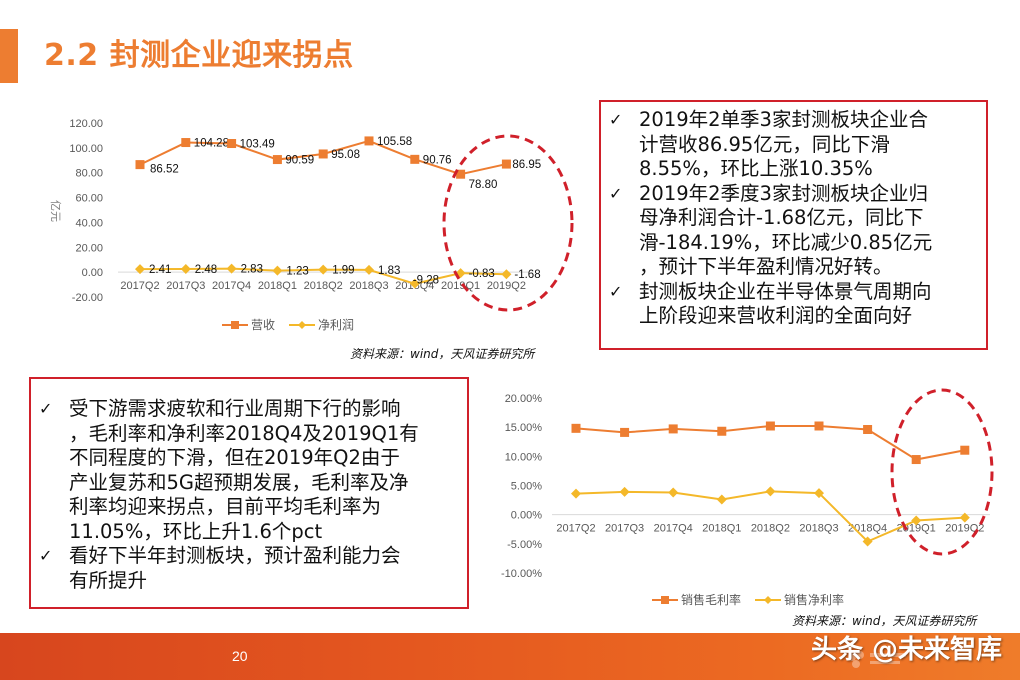 This screenshot has width=1020, height=680. What do you see at coordinates (527, 275) in the screenshot?
I see `data-label: -1.68` at bounding box center [527, 275].